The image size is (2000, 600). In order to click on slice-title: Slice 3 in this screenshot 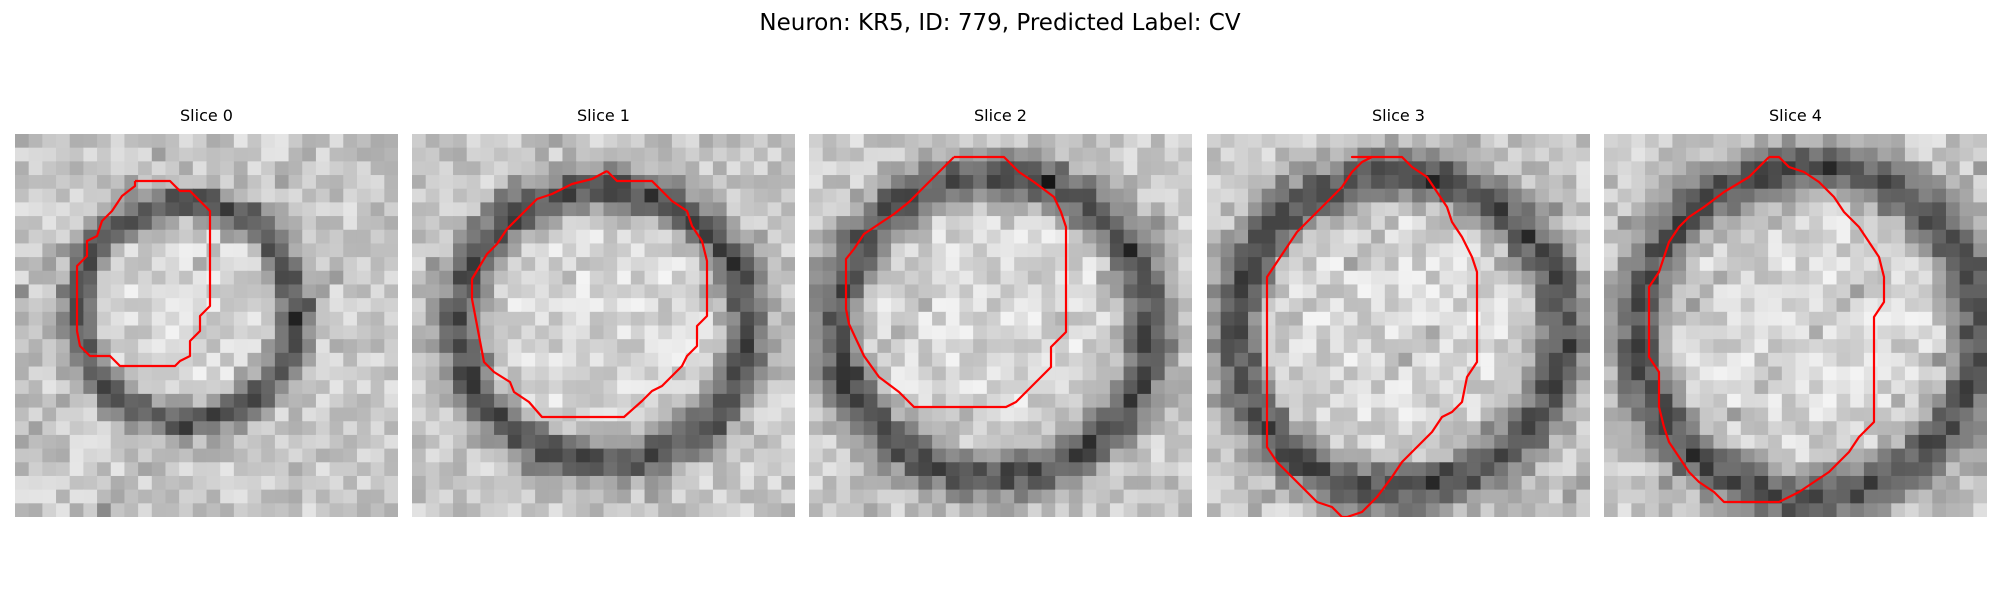, I will do `click(1398, 115)`.